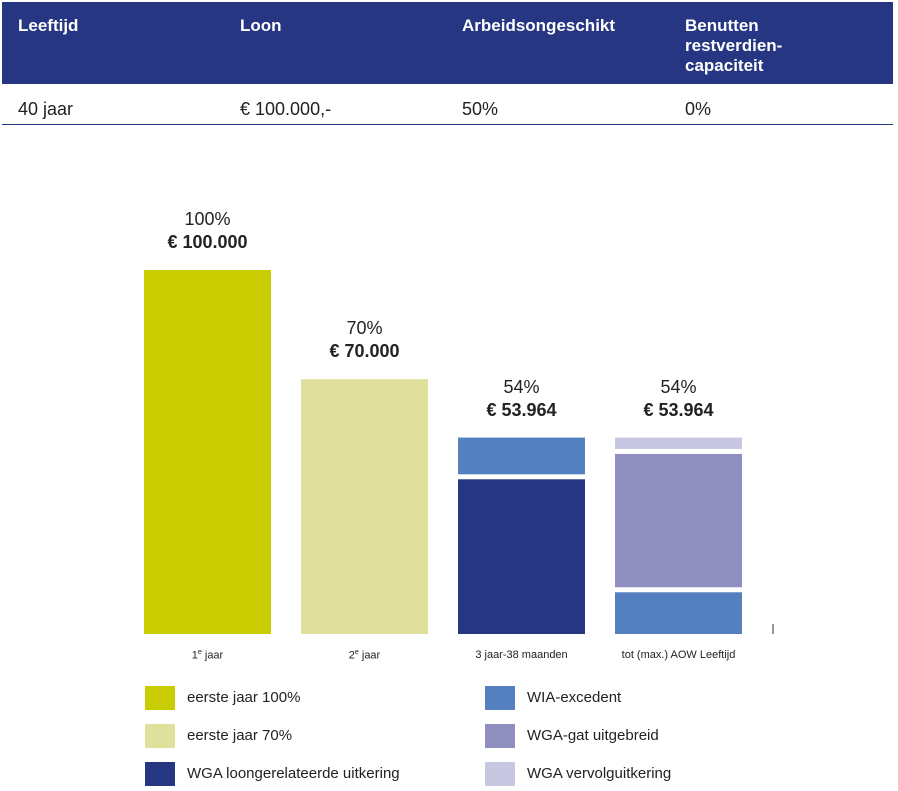 The height and width of the screenshot is (791, 898). Describe the element at coordinates (364, 328) in the screenshot. I see `bar-2-percent: 70%` at that location.